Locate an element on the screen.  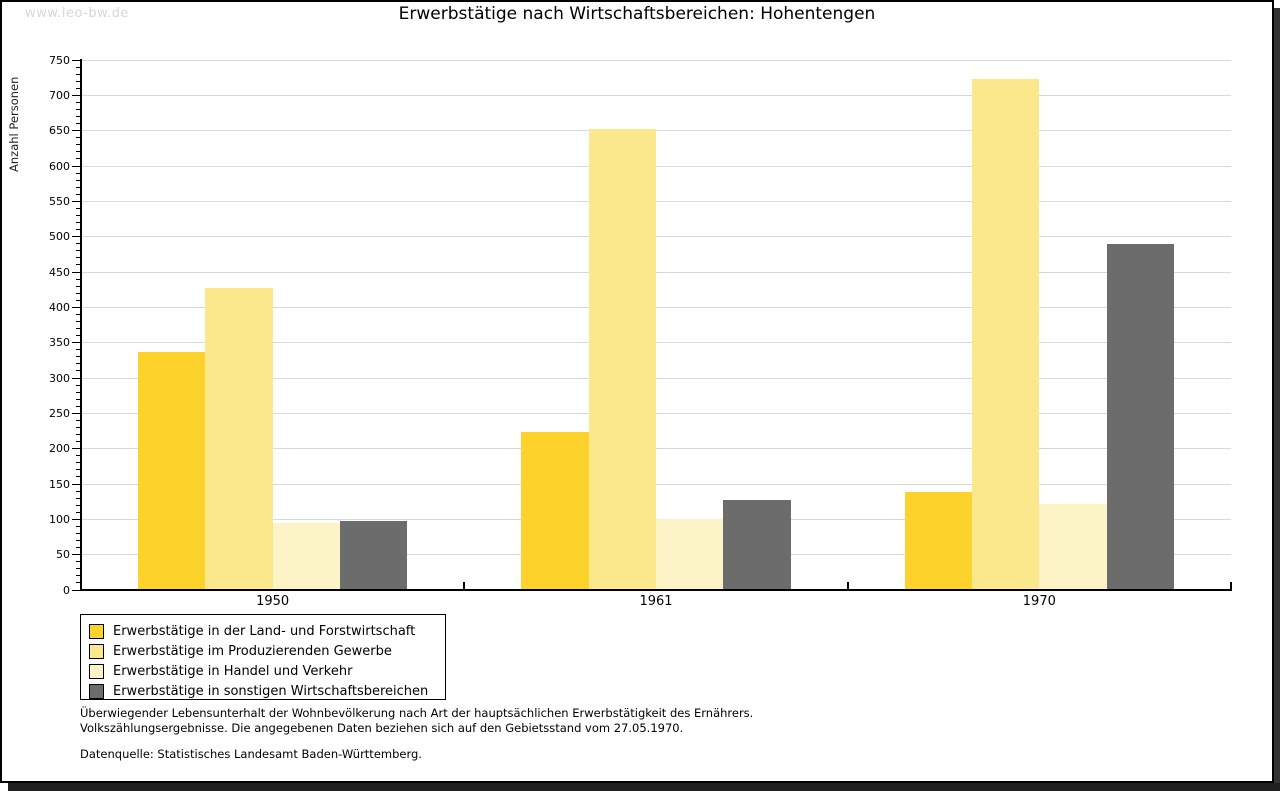
legend-label-3: Erwerbstätige in Handel und Verkehr is located at coordinates (233, 671).